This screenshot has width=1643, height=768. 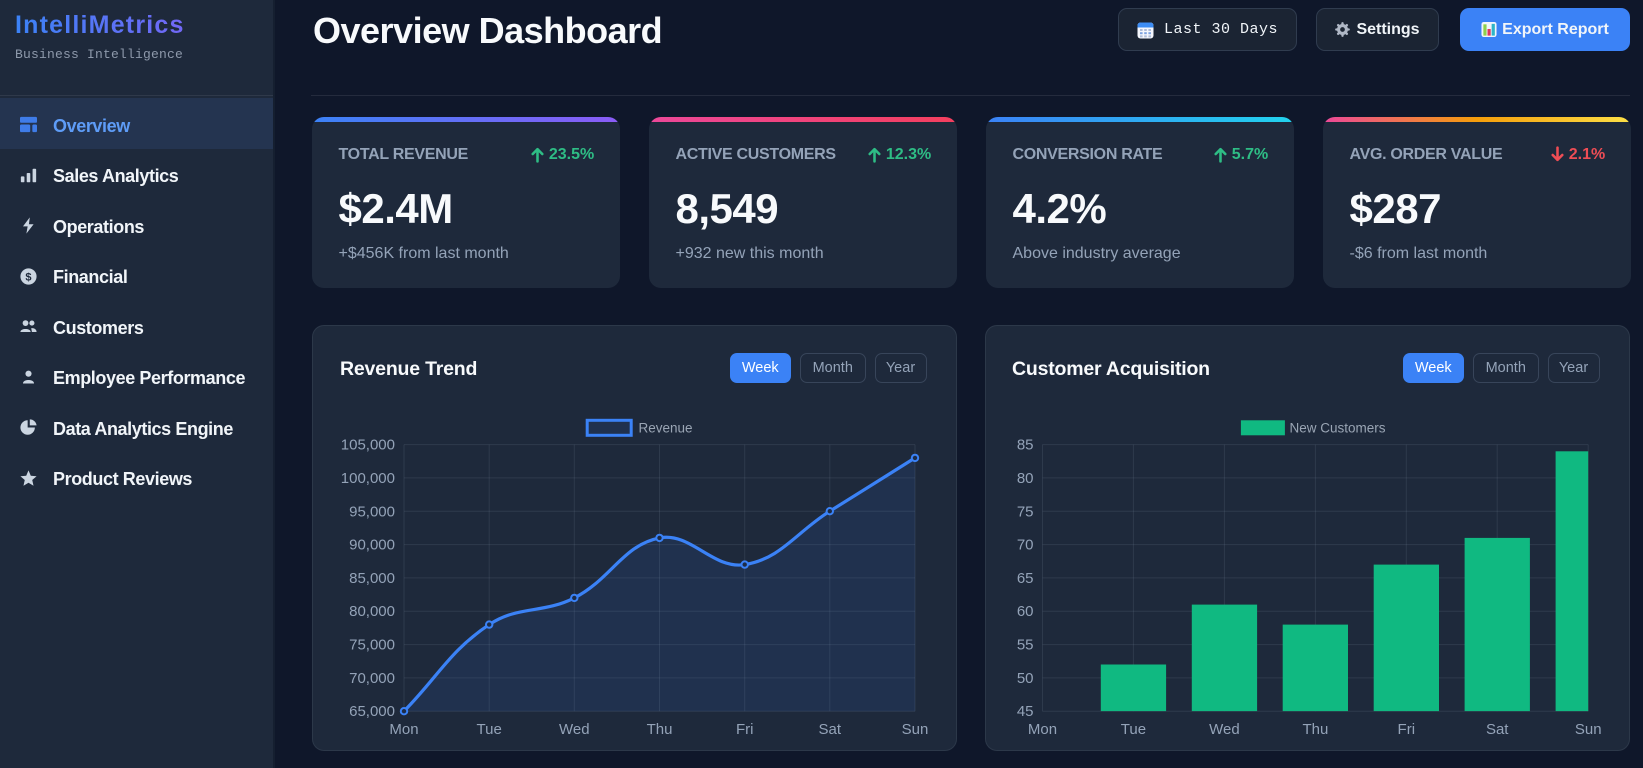 What do you see at coordinates (1024, 545) in the screenshot?
I see `svg-text: 70` at bounding box center [1024, 545].